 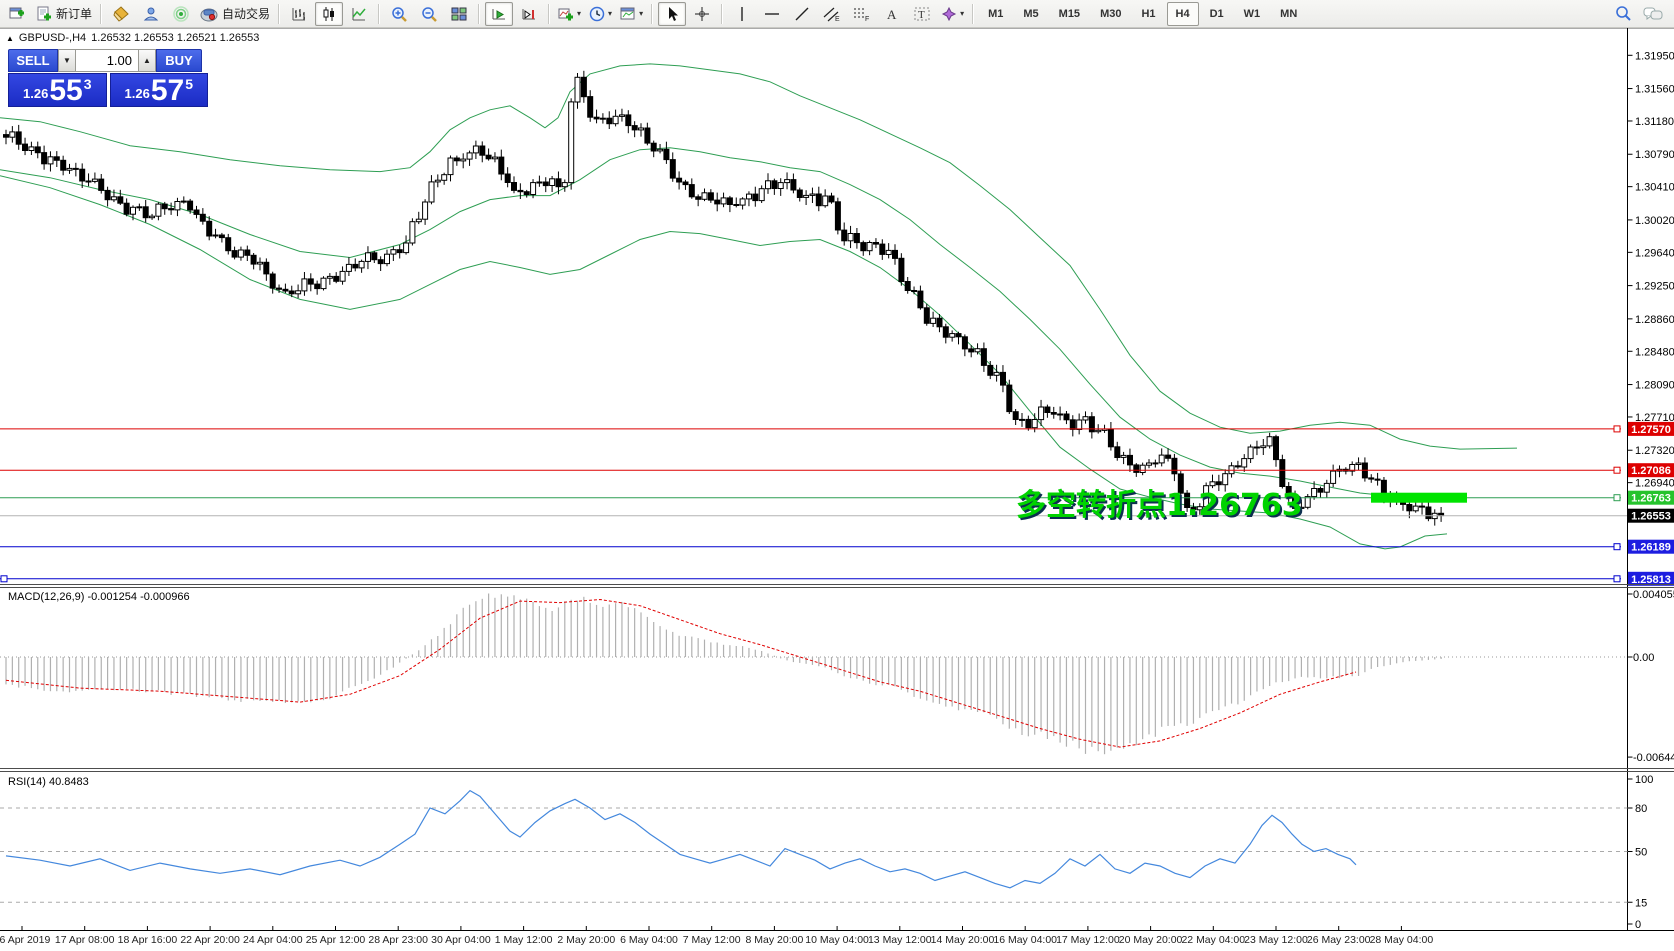 What do you see at coordinates (107, 60) in the screenshot?
I see `volume-input: 1.00` at bounding box center [107, 60].